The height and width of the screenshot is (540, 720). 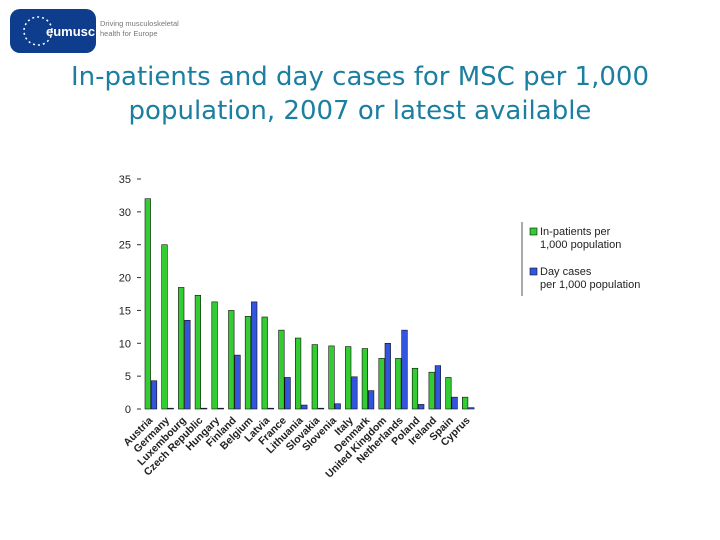 What do you see at coordinates (590, 278) in the screenshot?
I see `legend-label: Day cases per 1,000 population` at bounding box center [590, 278].